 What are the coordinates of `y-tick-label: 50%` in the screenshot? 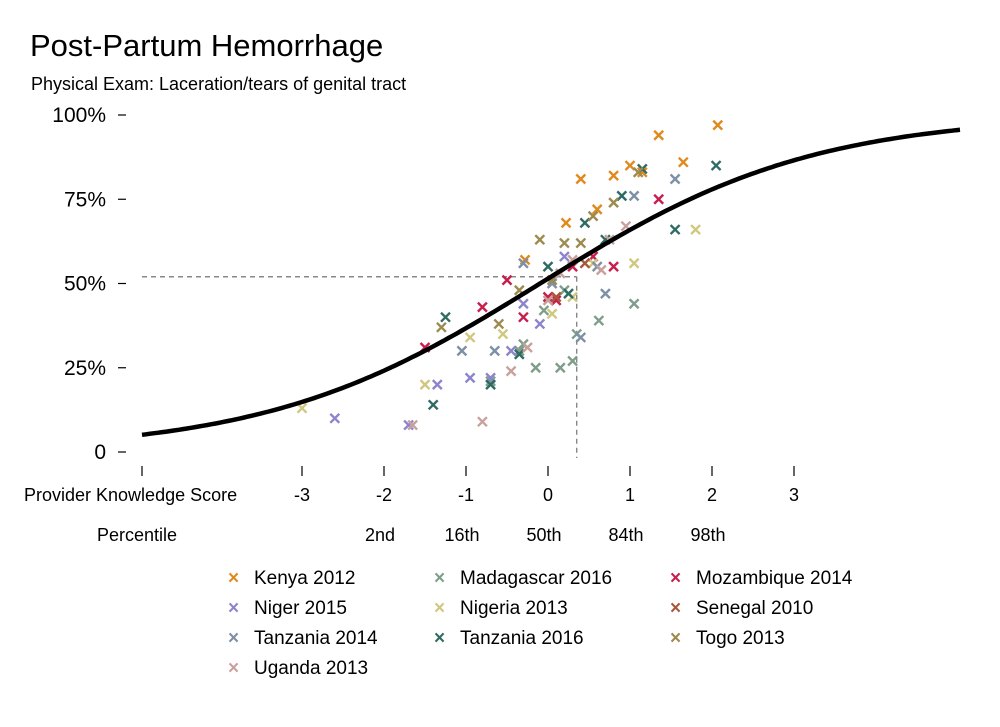 It's located at (85, 284).